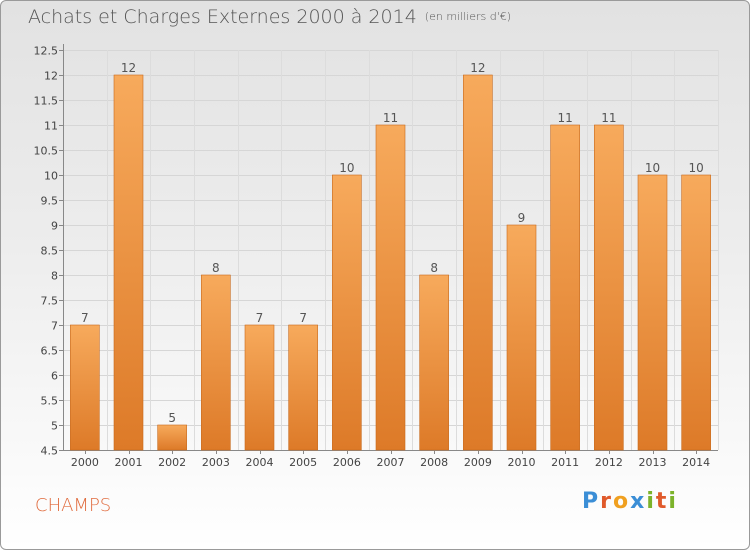 The height and width of the screenshot is (550, 750). Describe the element at coordinates (347, 312) in the screenshot. I see `bar-2006` at that location.